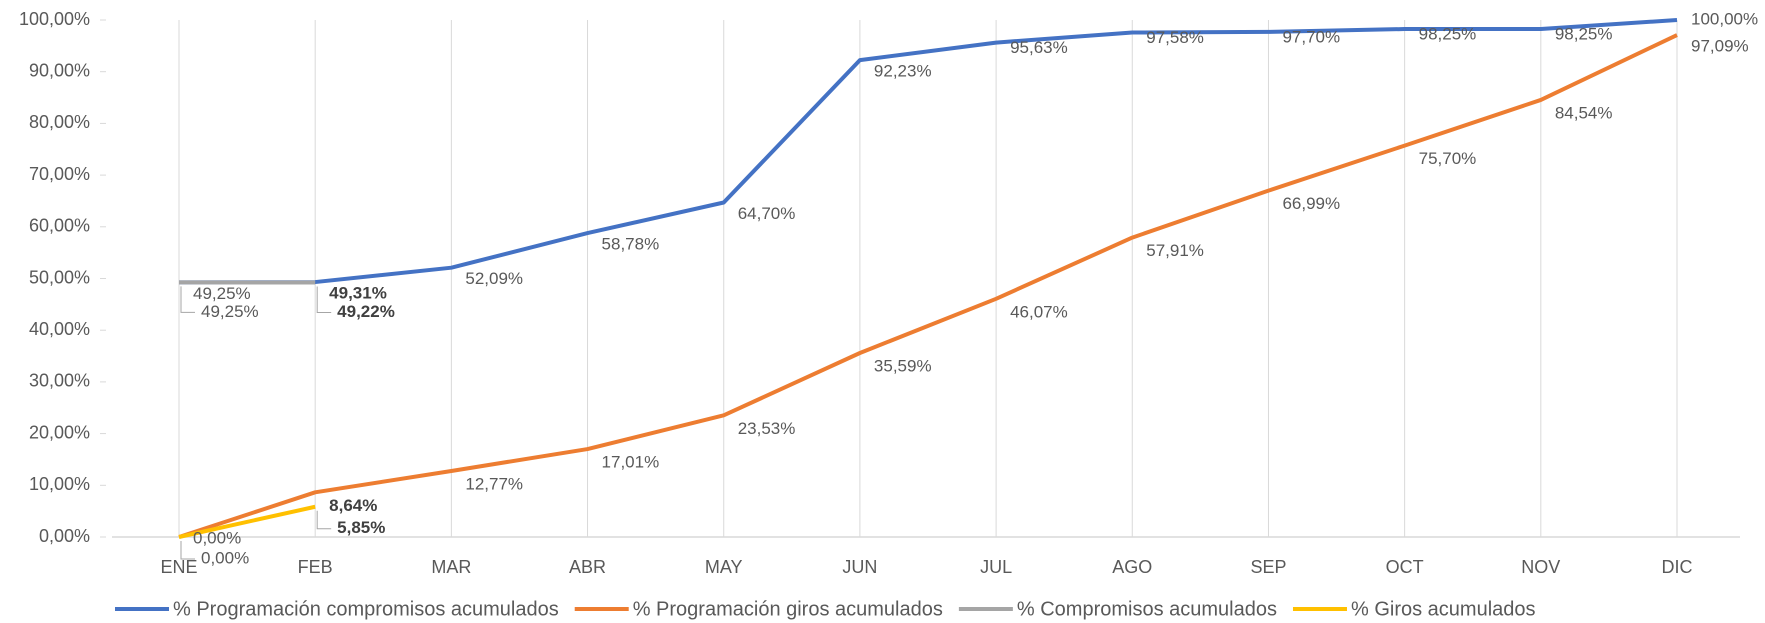 The image size is (1765, 623). I want to click on data-label: 5,85%, so click(361, 527).